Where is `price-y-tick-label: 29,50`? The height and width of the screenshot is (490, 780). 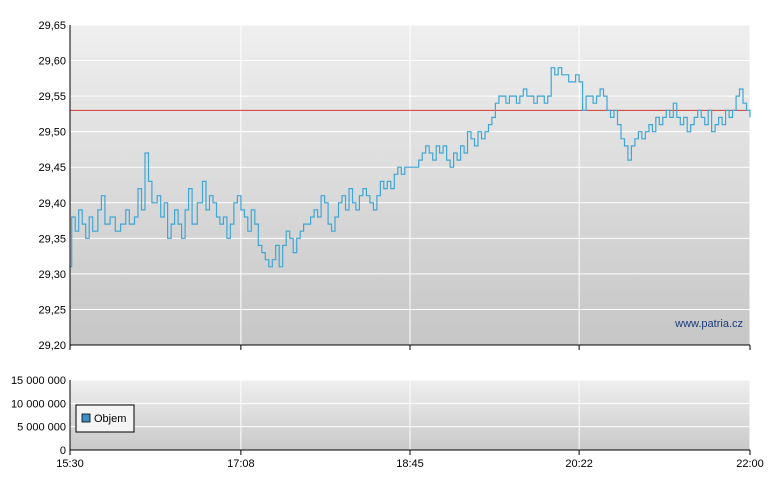 price-y-tick-label: 29,50 is located at coordinates (52, 133).